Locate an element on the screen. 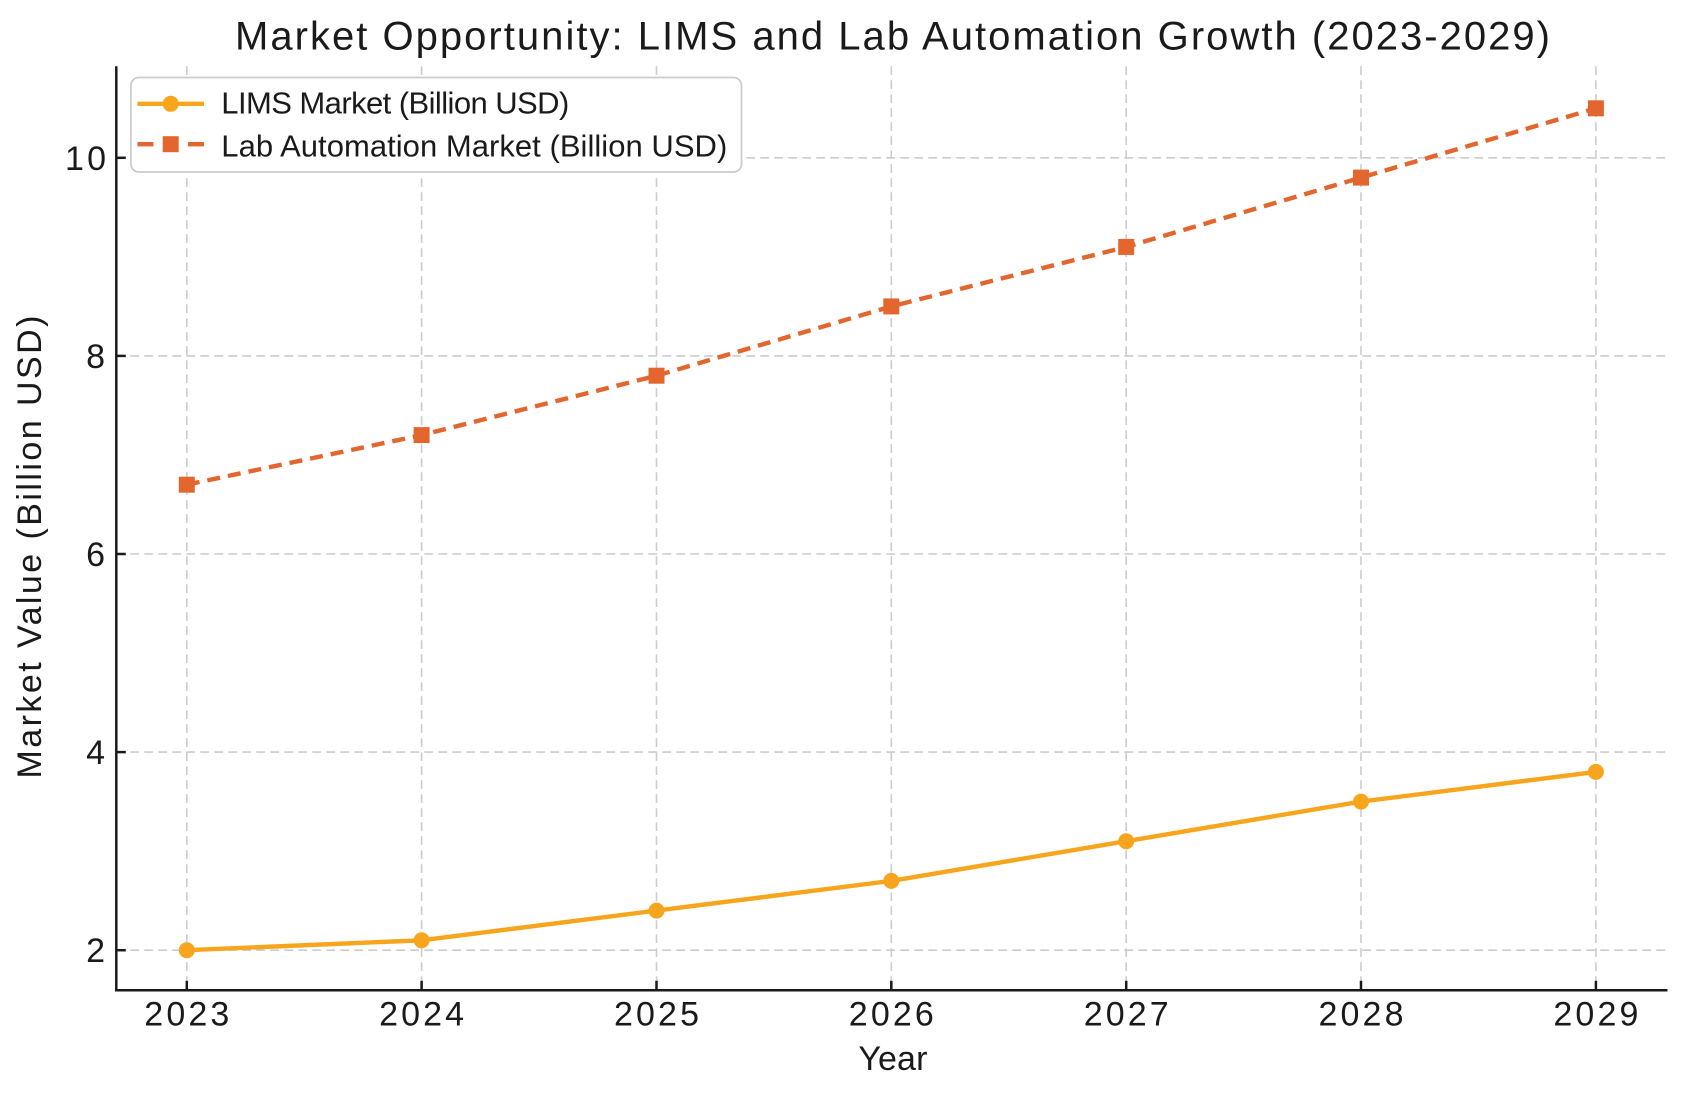 Image resolution: width=1686 pixels, height=1097 pixels. svg-text: 4 is located at coordinates (95, 753).